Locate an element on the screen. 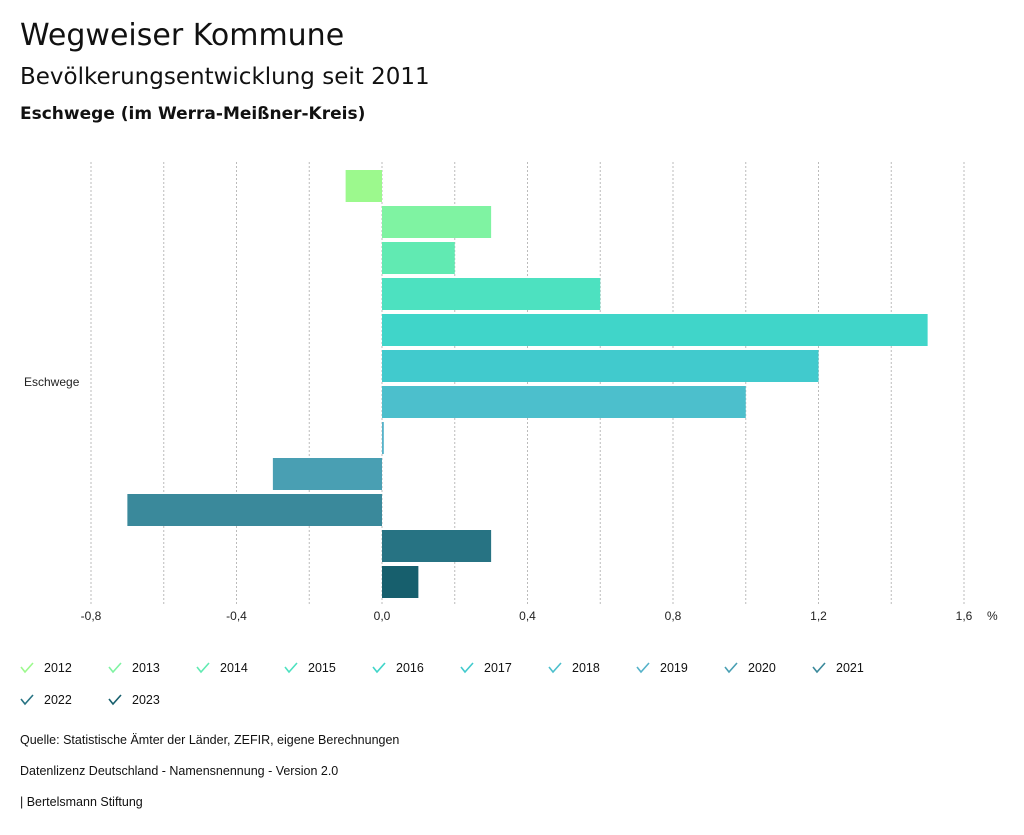 The height and width of the screenshot is (835, 1024). legend-item-2023: 2023 is located at coordinates (134, 700).